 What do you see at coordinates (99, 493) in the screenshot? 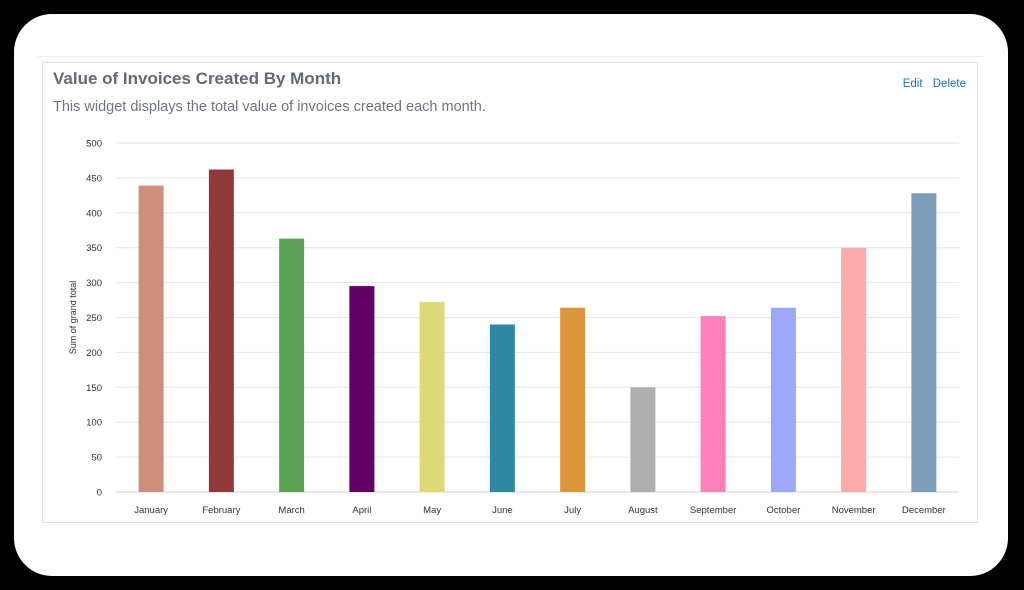
I see `y-tick-label: 0` at bounding box center [99, 493].